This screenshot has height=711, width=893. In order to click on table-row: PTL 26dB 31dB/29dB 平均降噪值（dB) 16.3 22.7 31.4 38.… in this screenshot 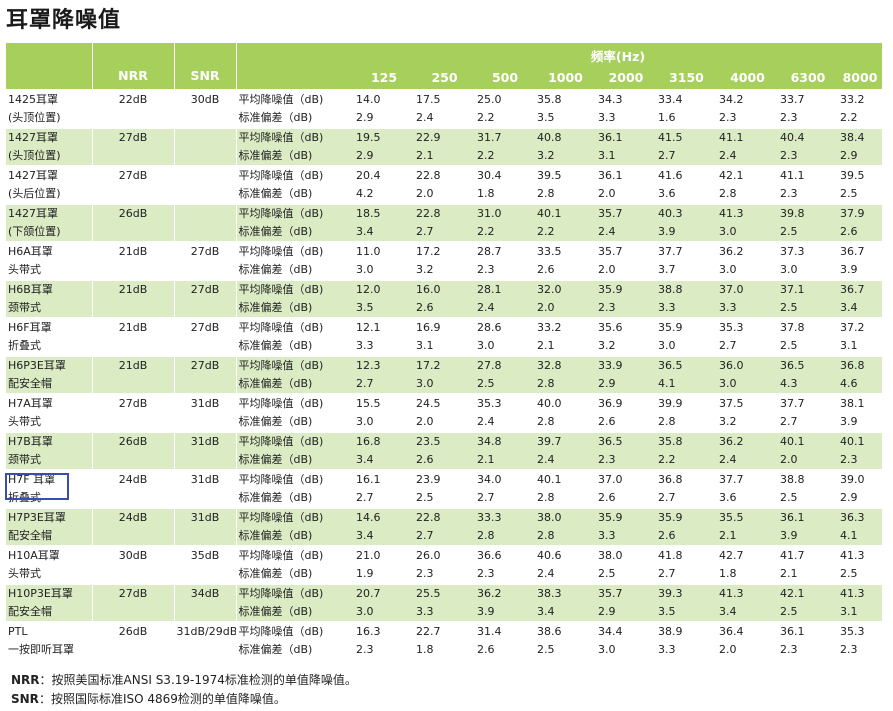, I will do `click(444, 631)`.